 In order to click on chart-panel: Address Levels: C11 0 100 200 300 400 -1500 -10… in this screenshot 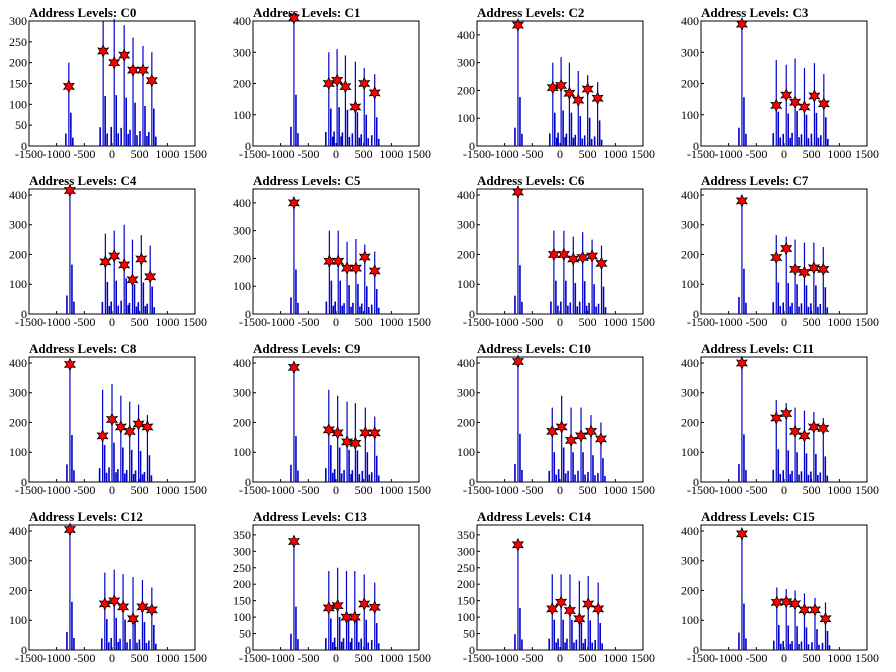, I will do `click(780, 419)`.